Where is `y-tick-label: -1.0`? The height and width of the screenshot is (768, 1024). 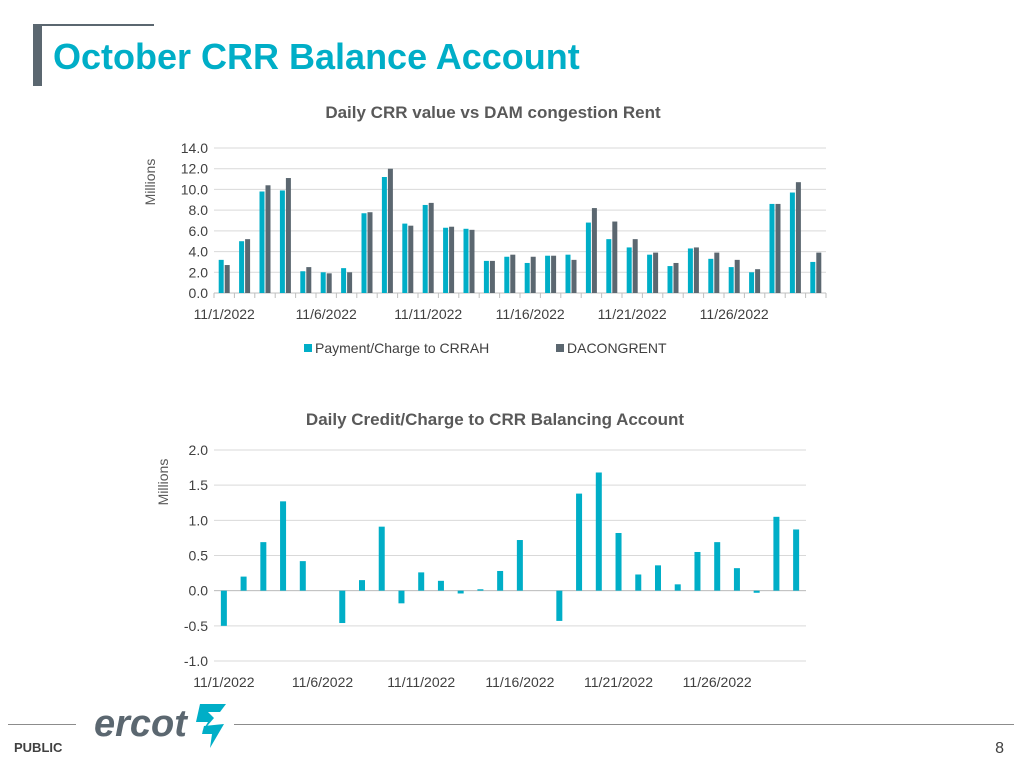
y-tick-label: -1.0 is located at coordinates (196, 661).